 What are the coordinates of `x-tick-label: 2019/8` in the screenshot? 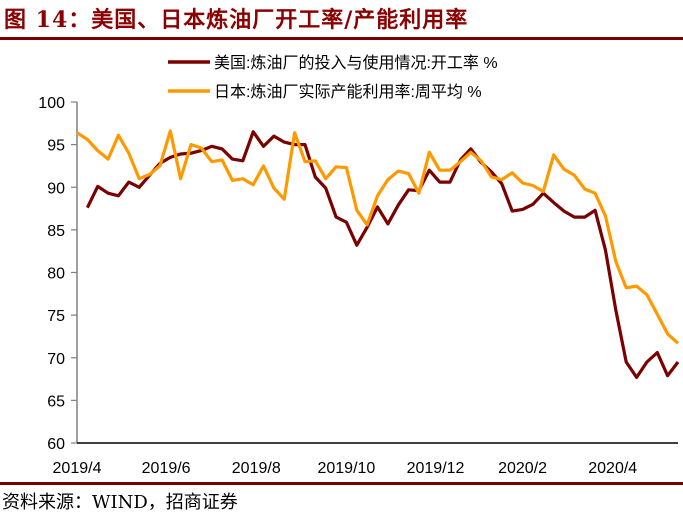 It's located at (256, 468).